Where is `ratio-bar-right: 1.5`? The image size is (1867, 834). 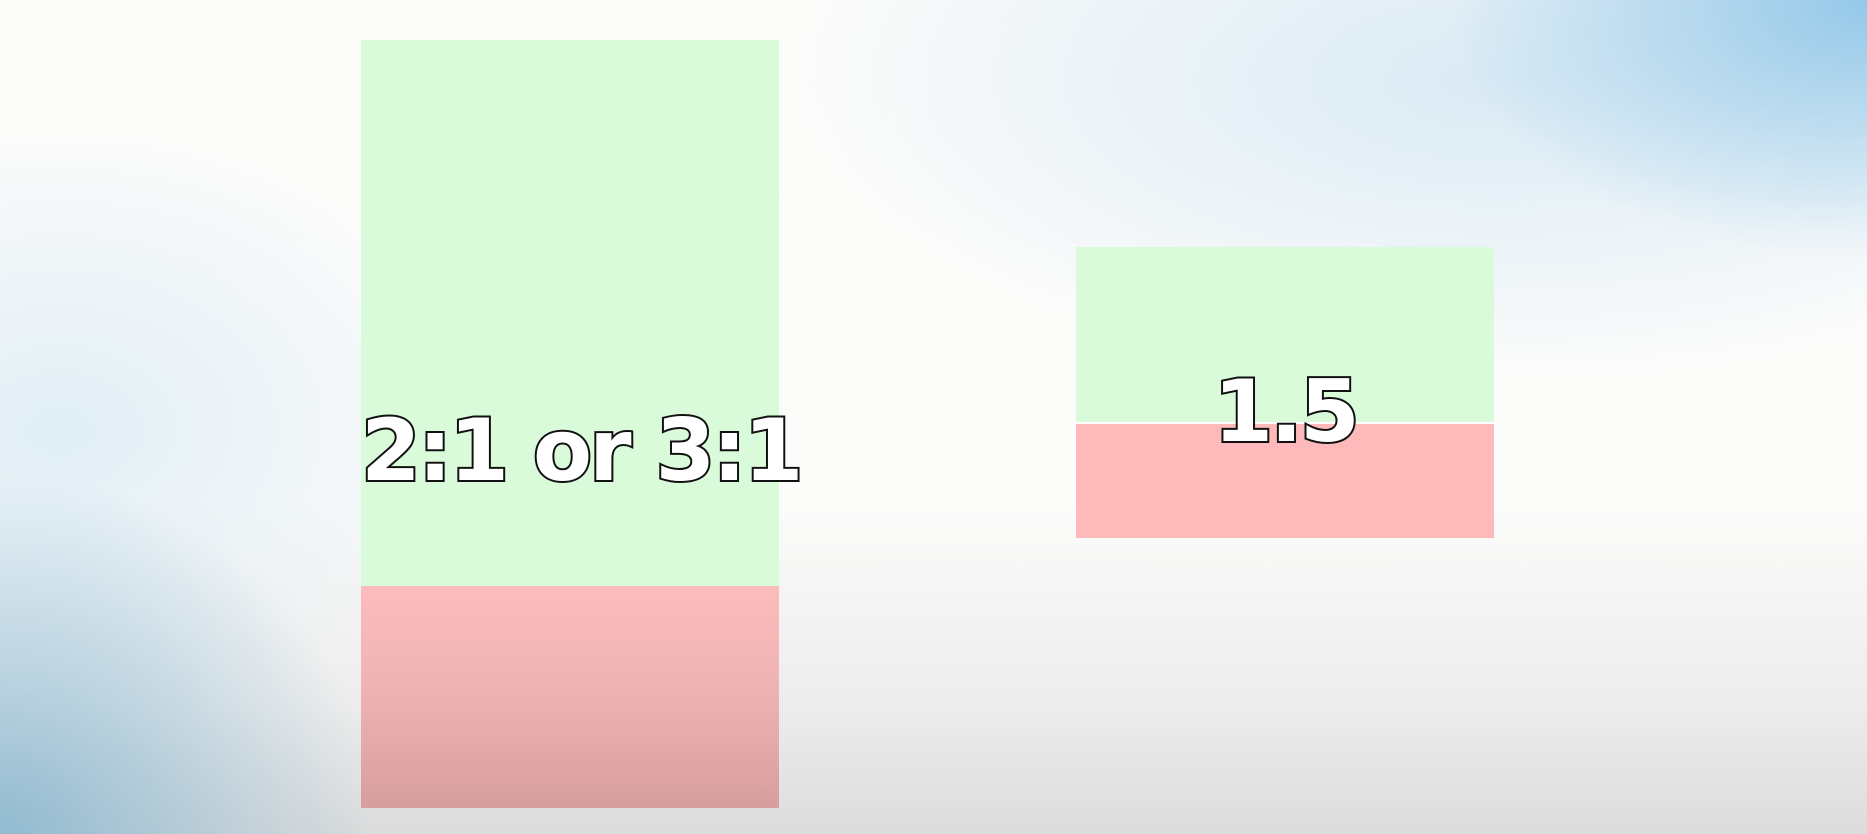
ratio-bar-right: 1.5 is located at coordinates (1285, 392).